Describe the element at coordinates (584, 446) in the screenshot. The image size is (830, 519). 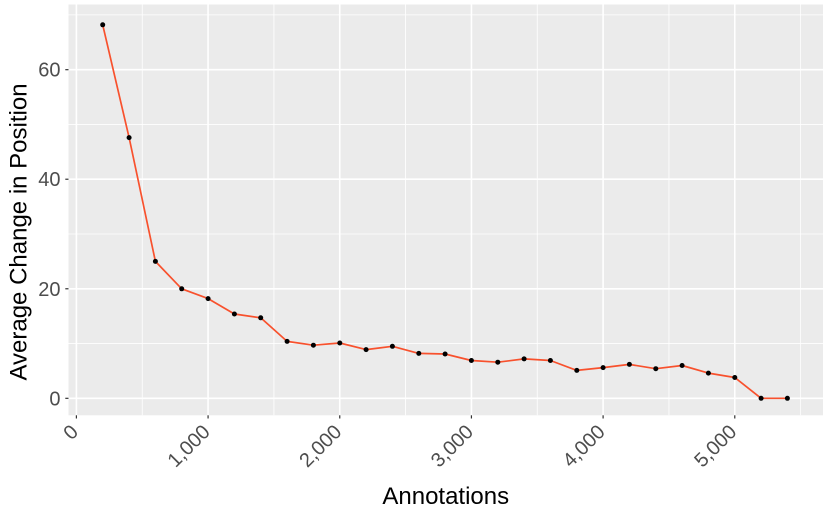
I see `x-tick-label: 4,000` at that location.